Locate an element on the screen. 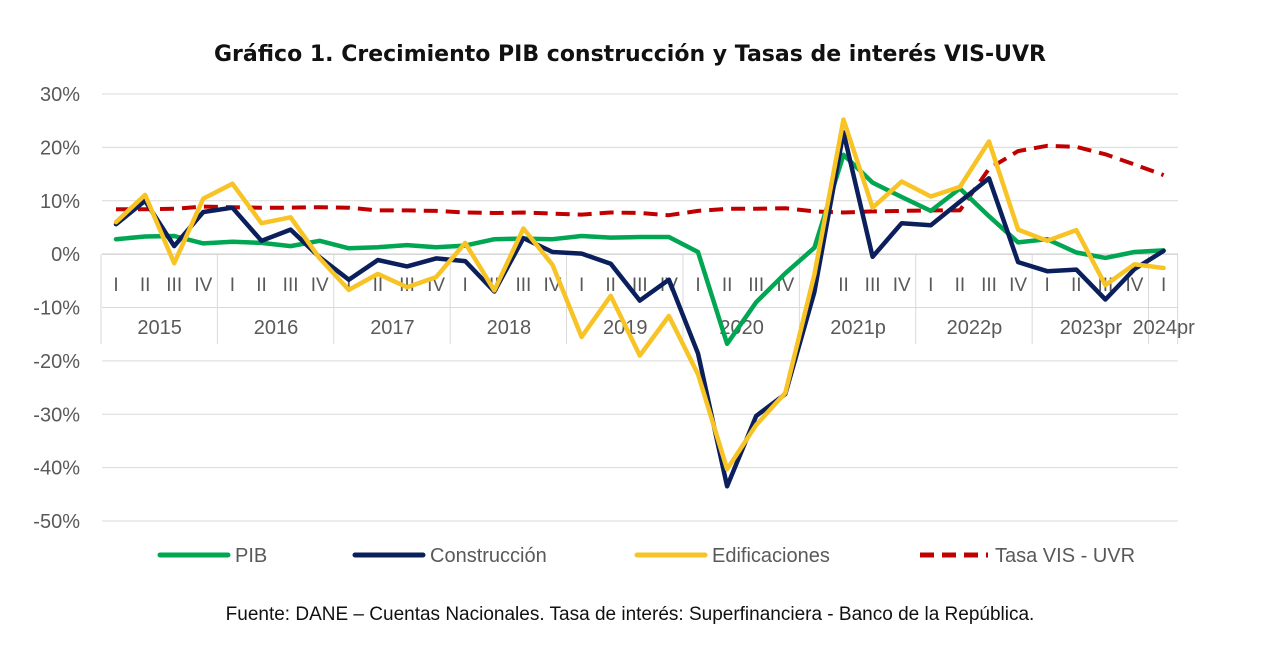 The image size is (1280, 655). year-label: 2018 is located at coordinates (509, 328).